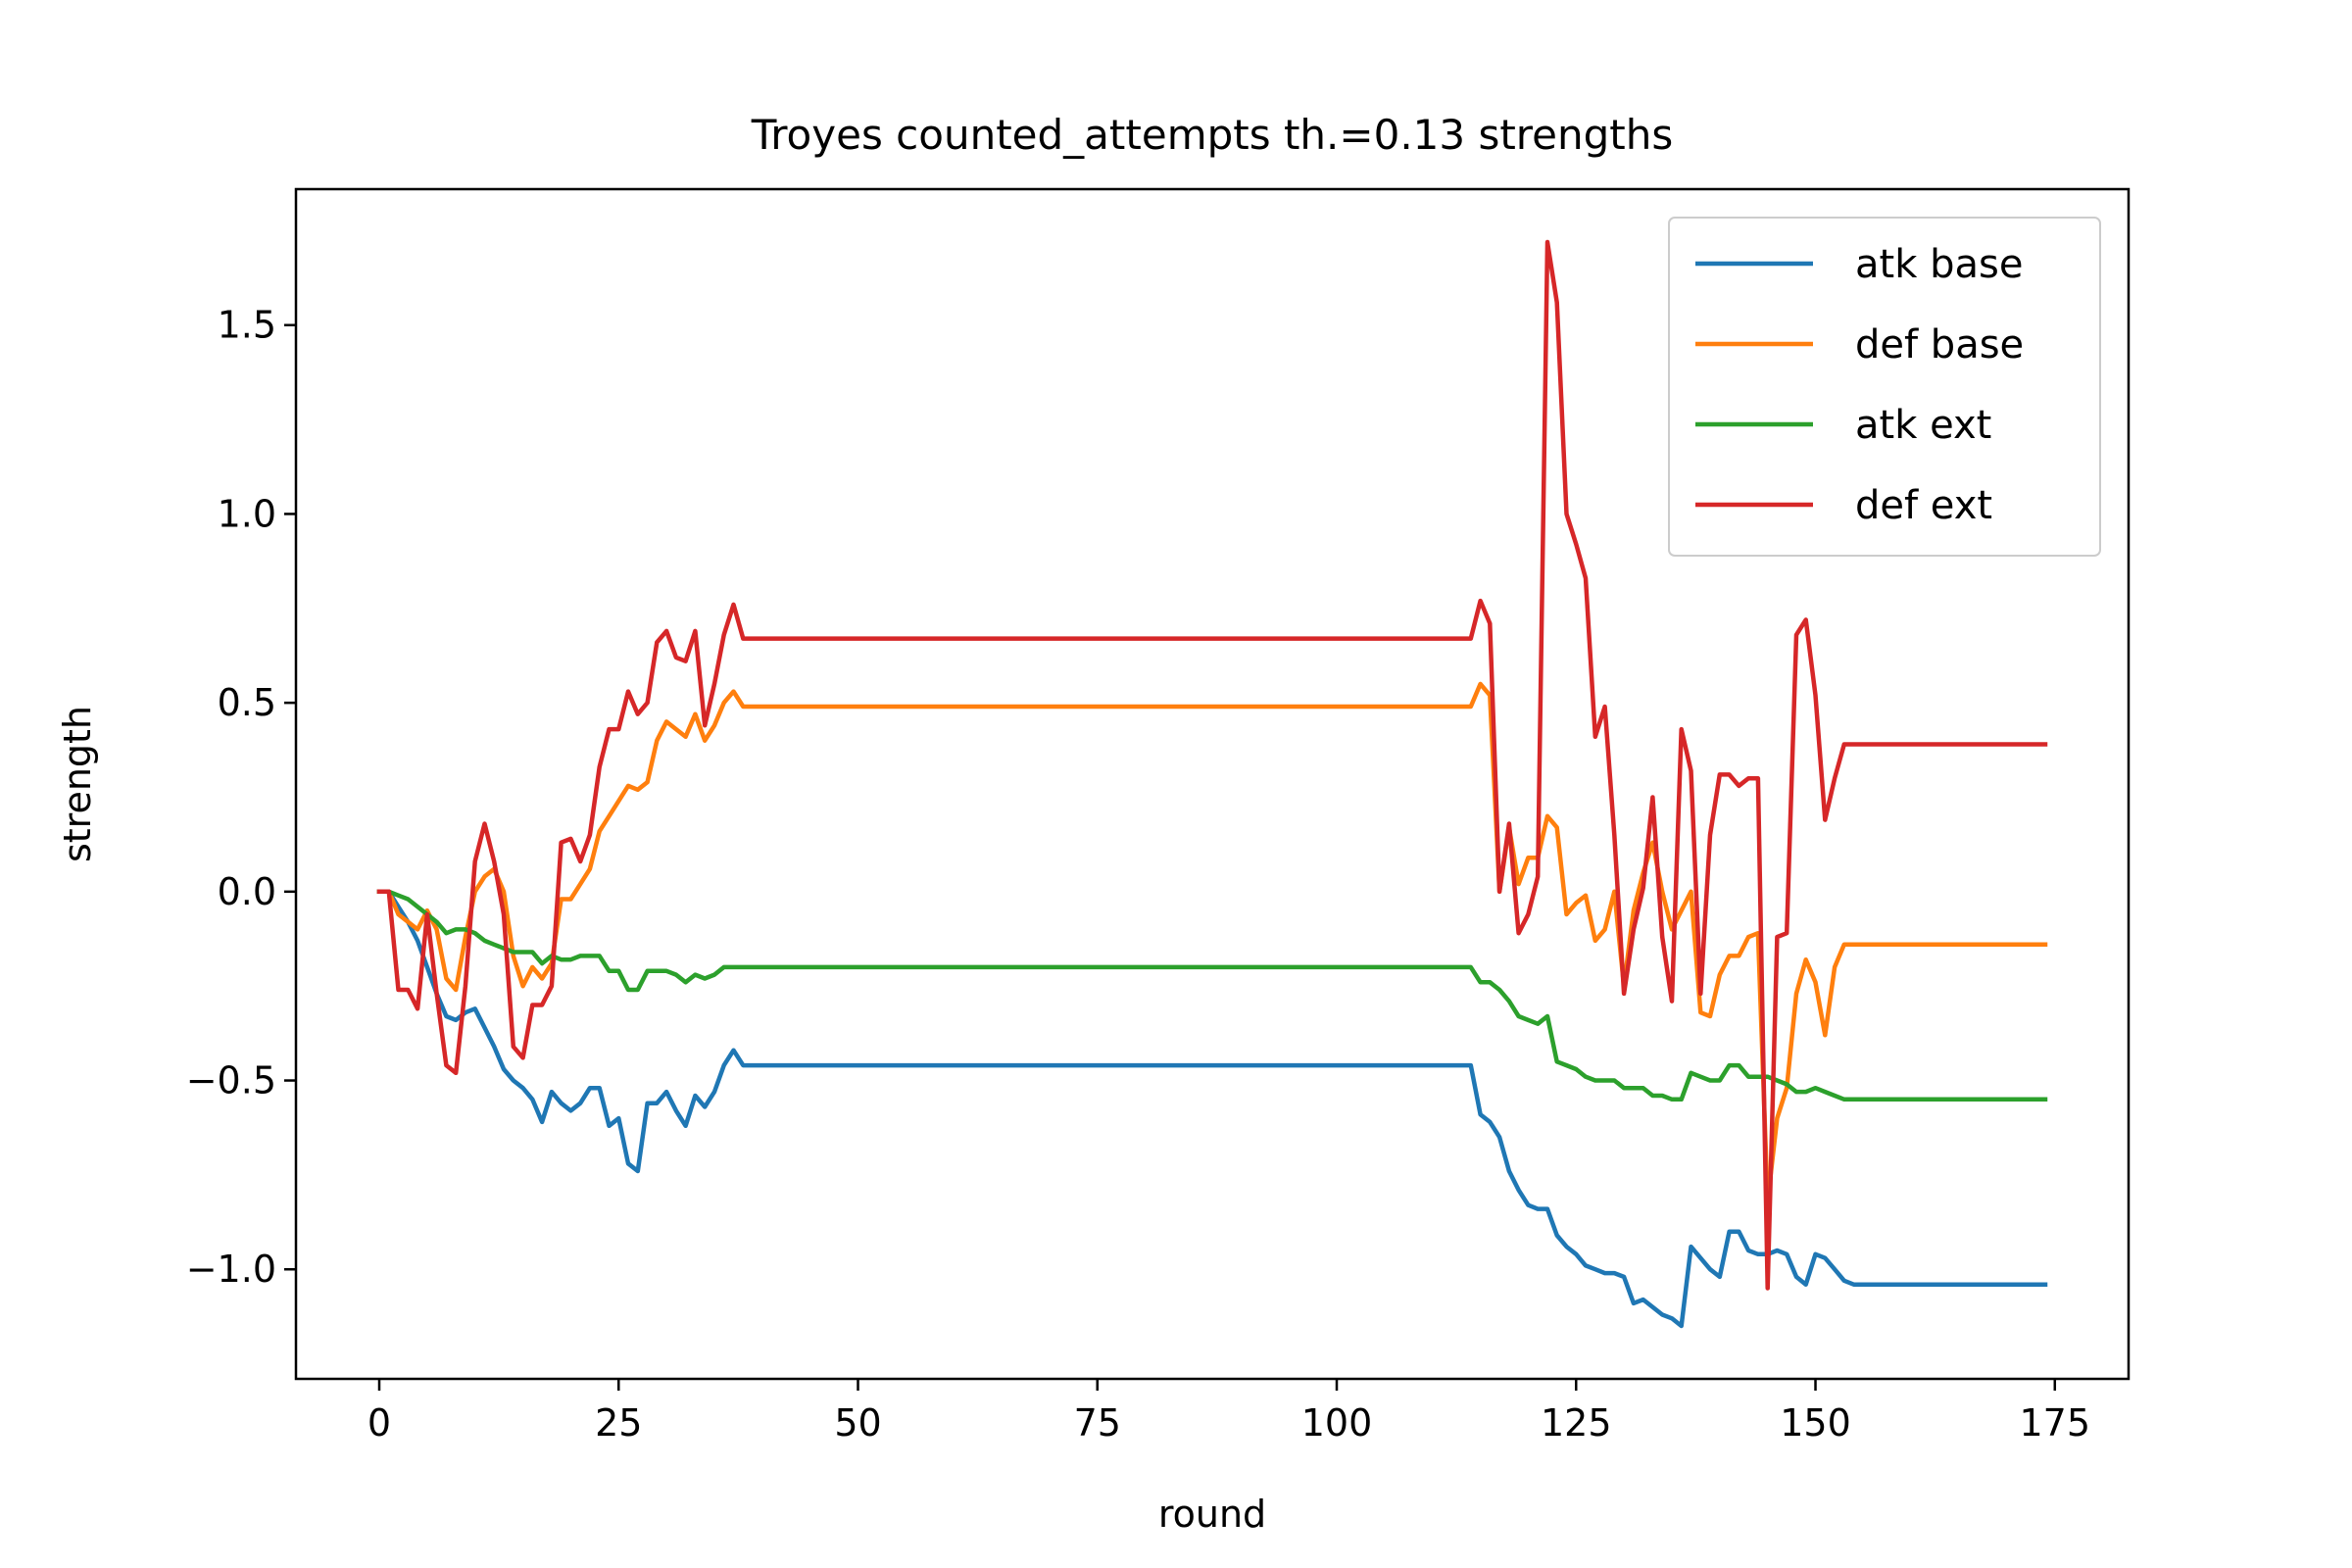 The height and width of the screenshot is (1568, 2352). What do you see at coordinates (1212, 1514) in the screenshot?
I see `x-axis-label: round` at bounding box center [1212, 1514].